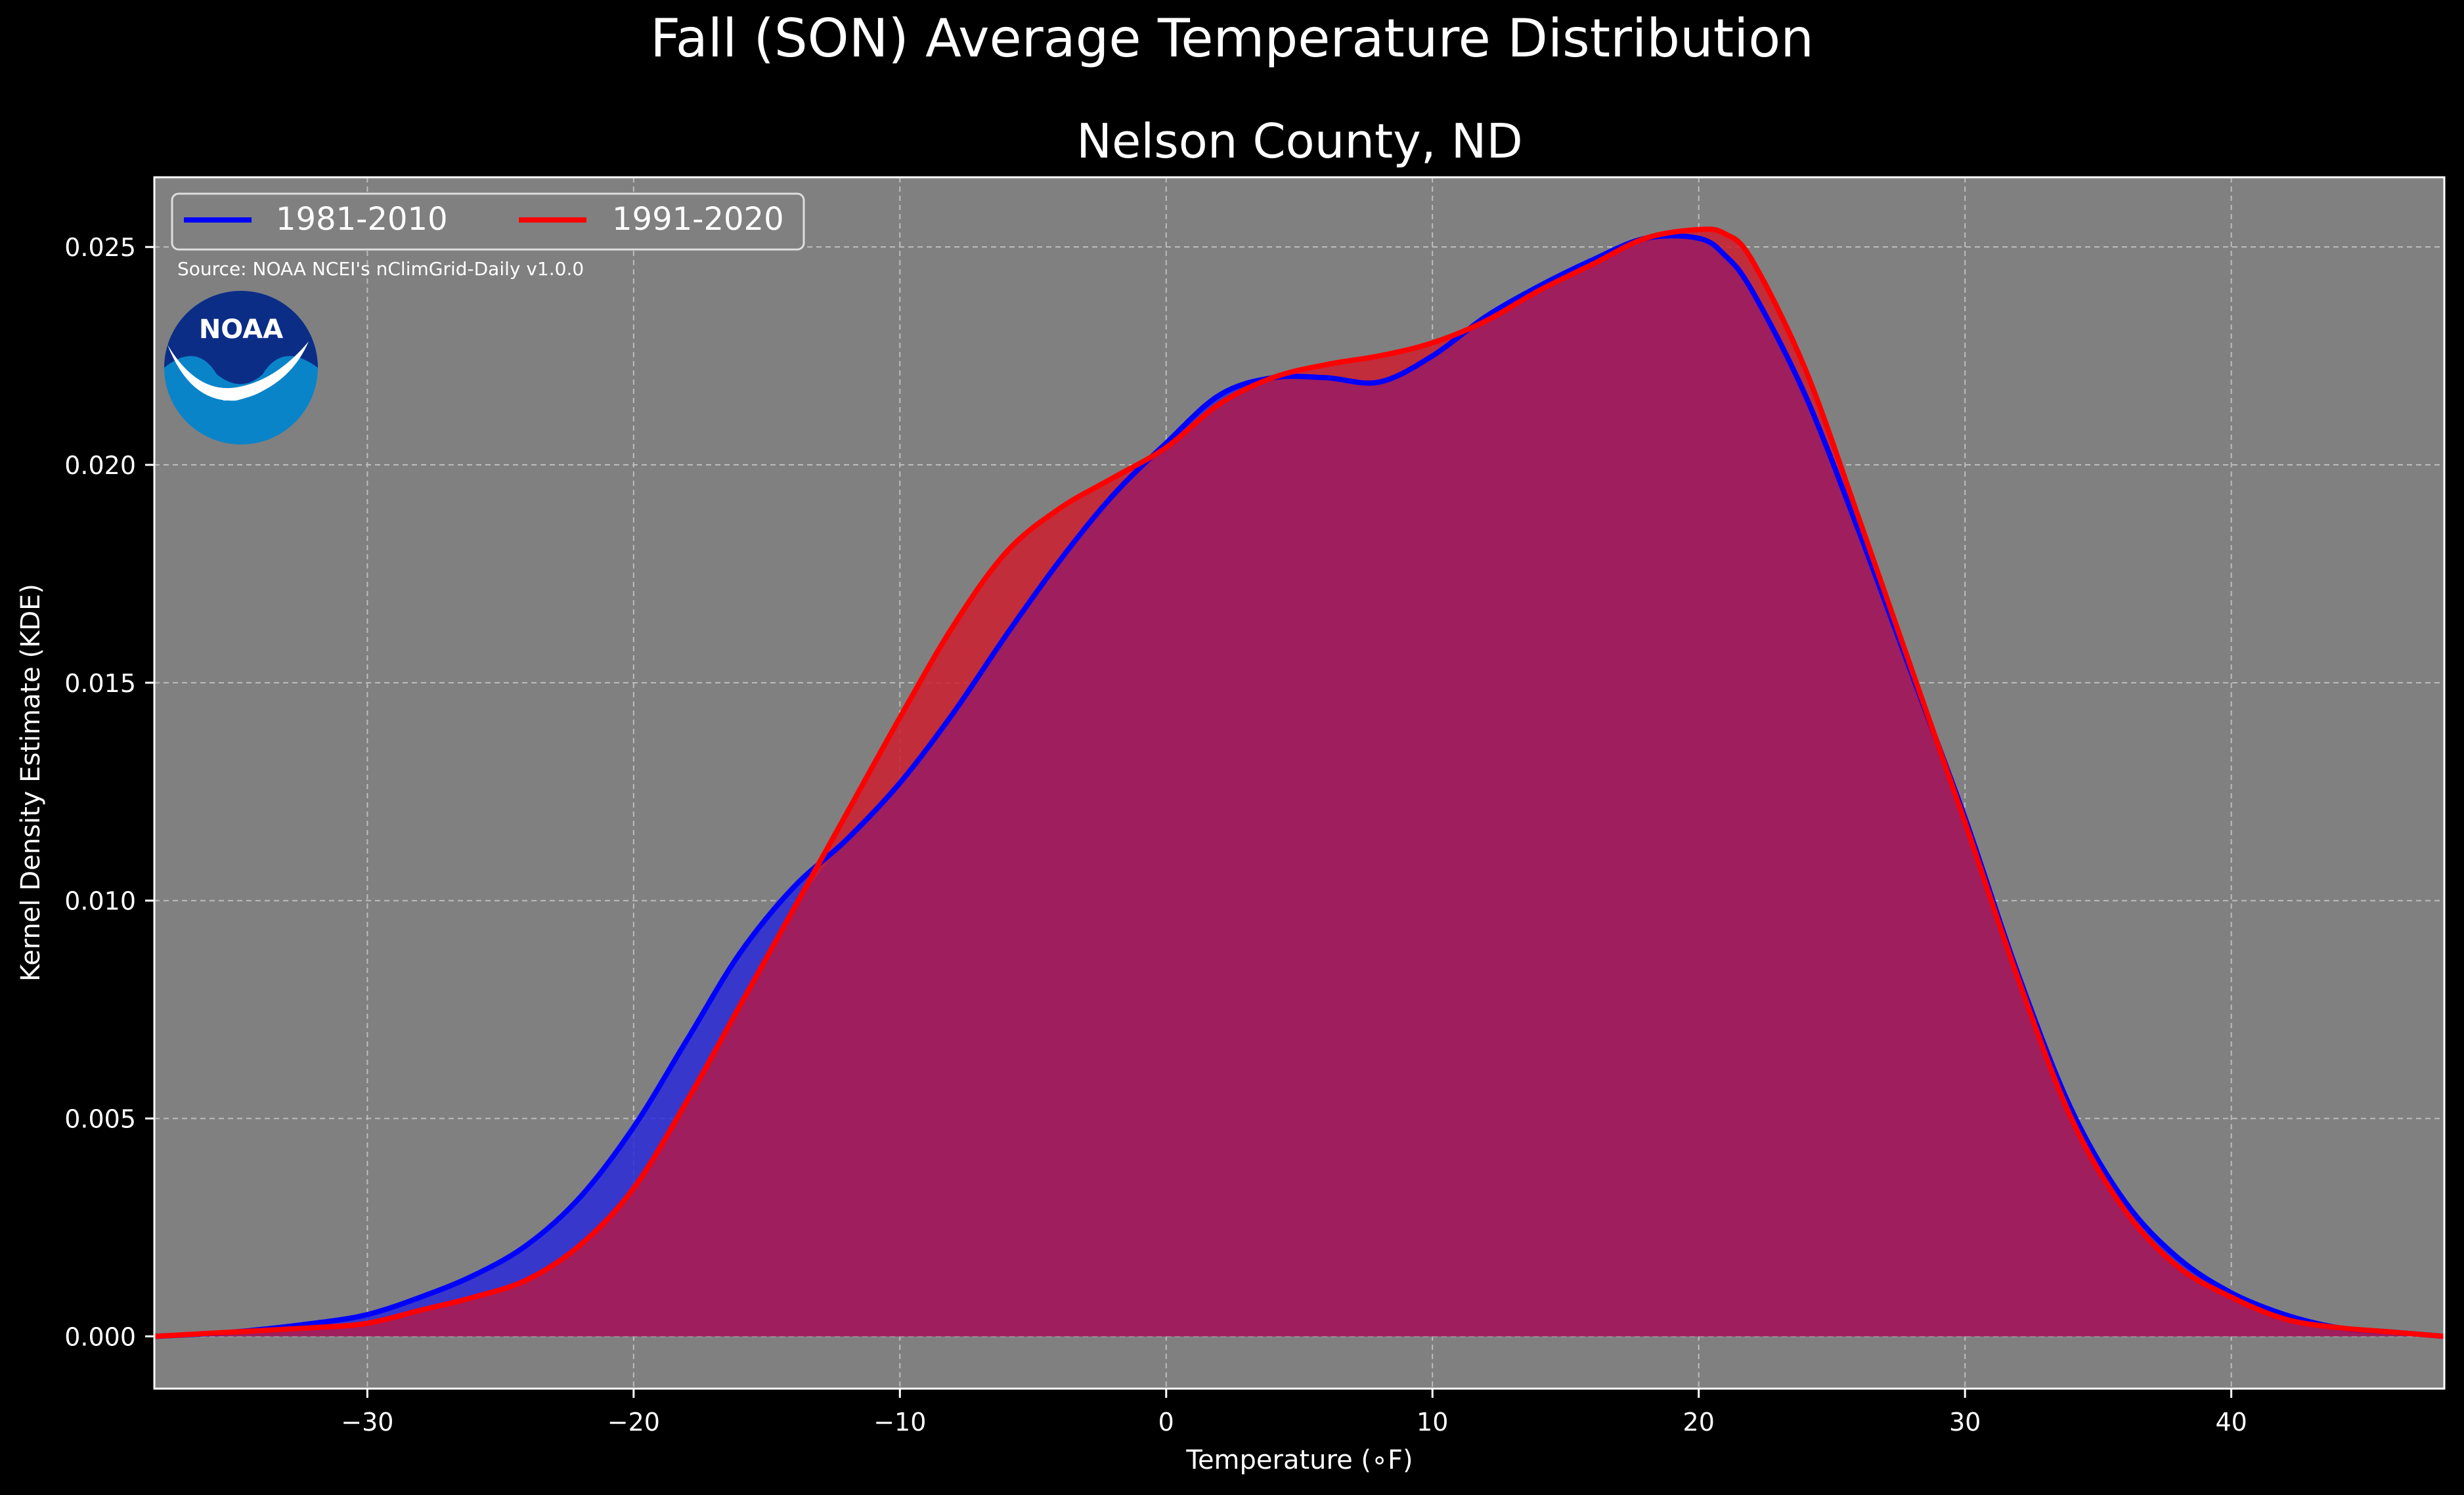  I want to click on y-tick-label: 0.015, so click(100, 683).